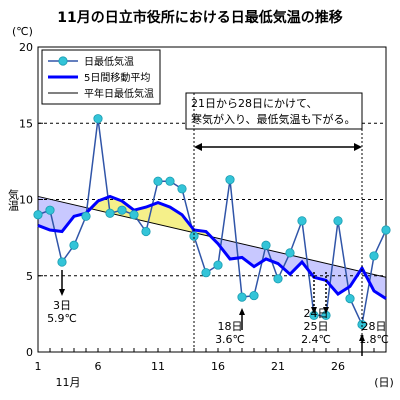 The height and width of the screenshot is (400, 400). Describe the element at coordinates (13, 199) in the screenshot. I see `y-axis-label: 気温` at that location.